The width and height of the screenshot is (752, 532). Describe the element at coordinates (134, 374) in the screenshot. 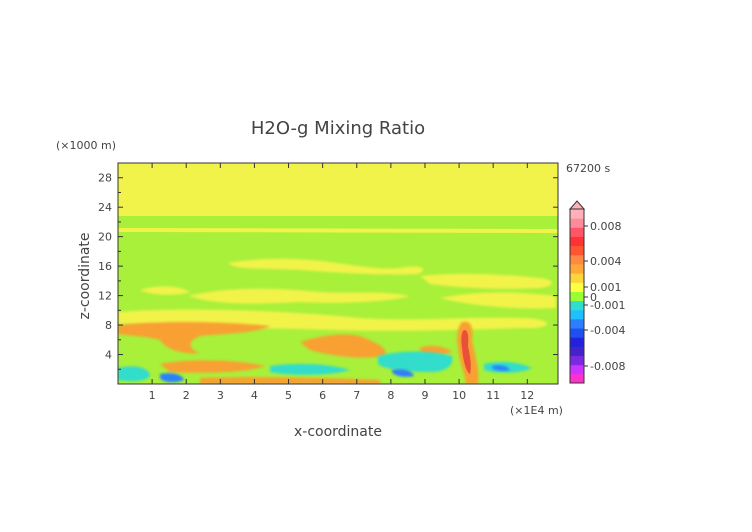

I see `cyan-patch-left` at that location.